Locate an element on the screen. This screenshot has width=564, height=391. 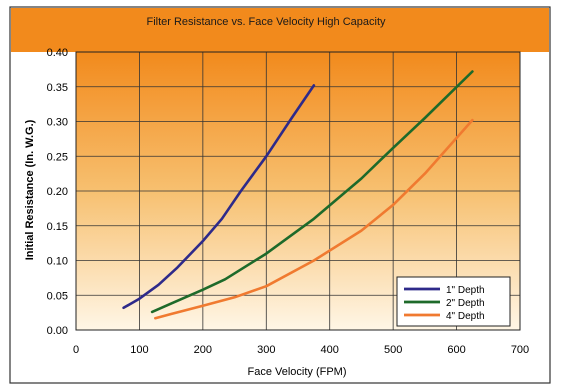
legend: 1" Depth 2" Depth 4" Depth is located at coordinates (453, 301).